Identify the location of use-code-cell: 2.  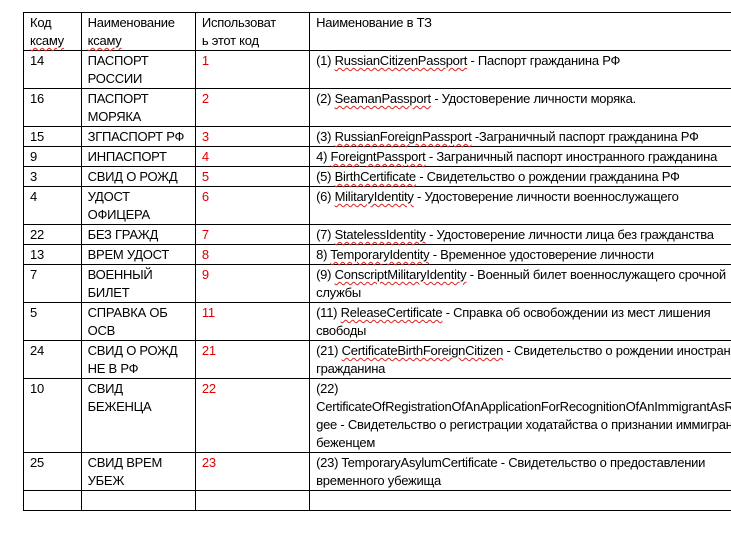
(252, 107).